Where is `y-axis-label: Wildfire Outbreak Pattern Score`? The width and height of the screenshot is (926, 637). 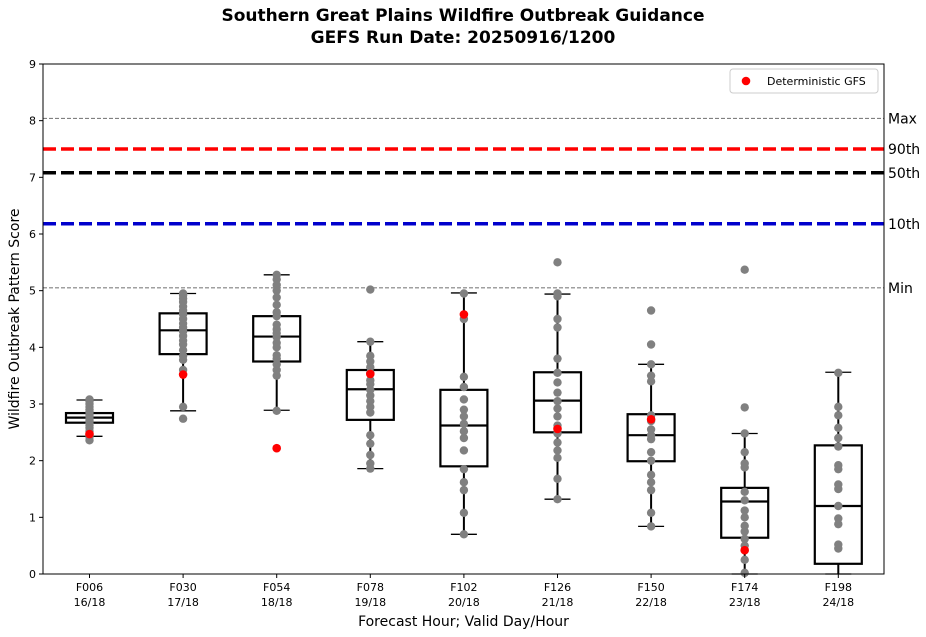
y-axis-label: Wildfire Outbreak Pattern Score is located at coordinates (15, 318).